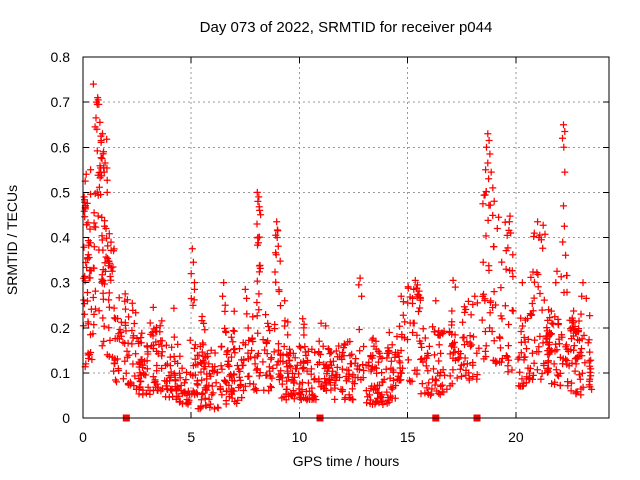  What do you see at coordinates (516, 437) in the screenshot?
I see `x-tick-label: 20` at bounding box center [516, 437].